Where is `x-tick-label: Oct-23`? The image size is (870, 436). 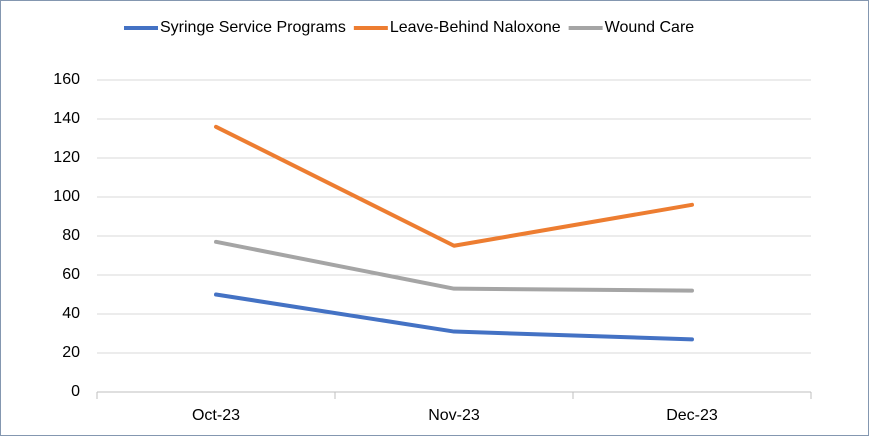
x-tick-label: Oct-23 is located at coordinates (216, 415).